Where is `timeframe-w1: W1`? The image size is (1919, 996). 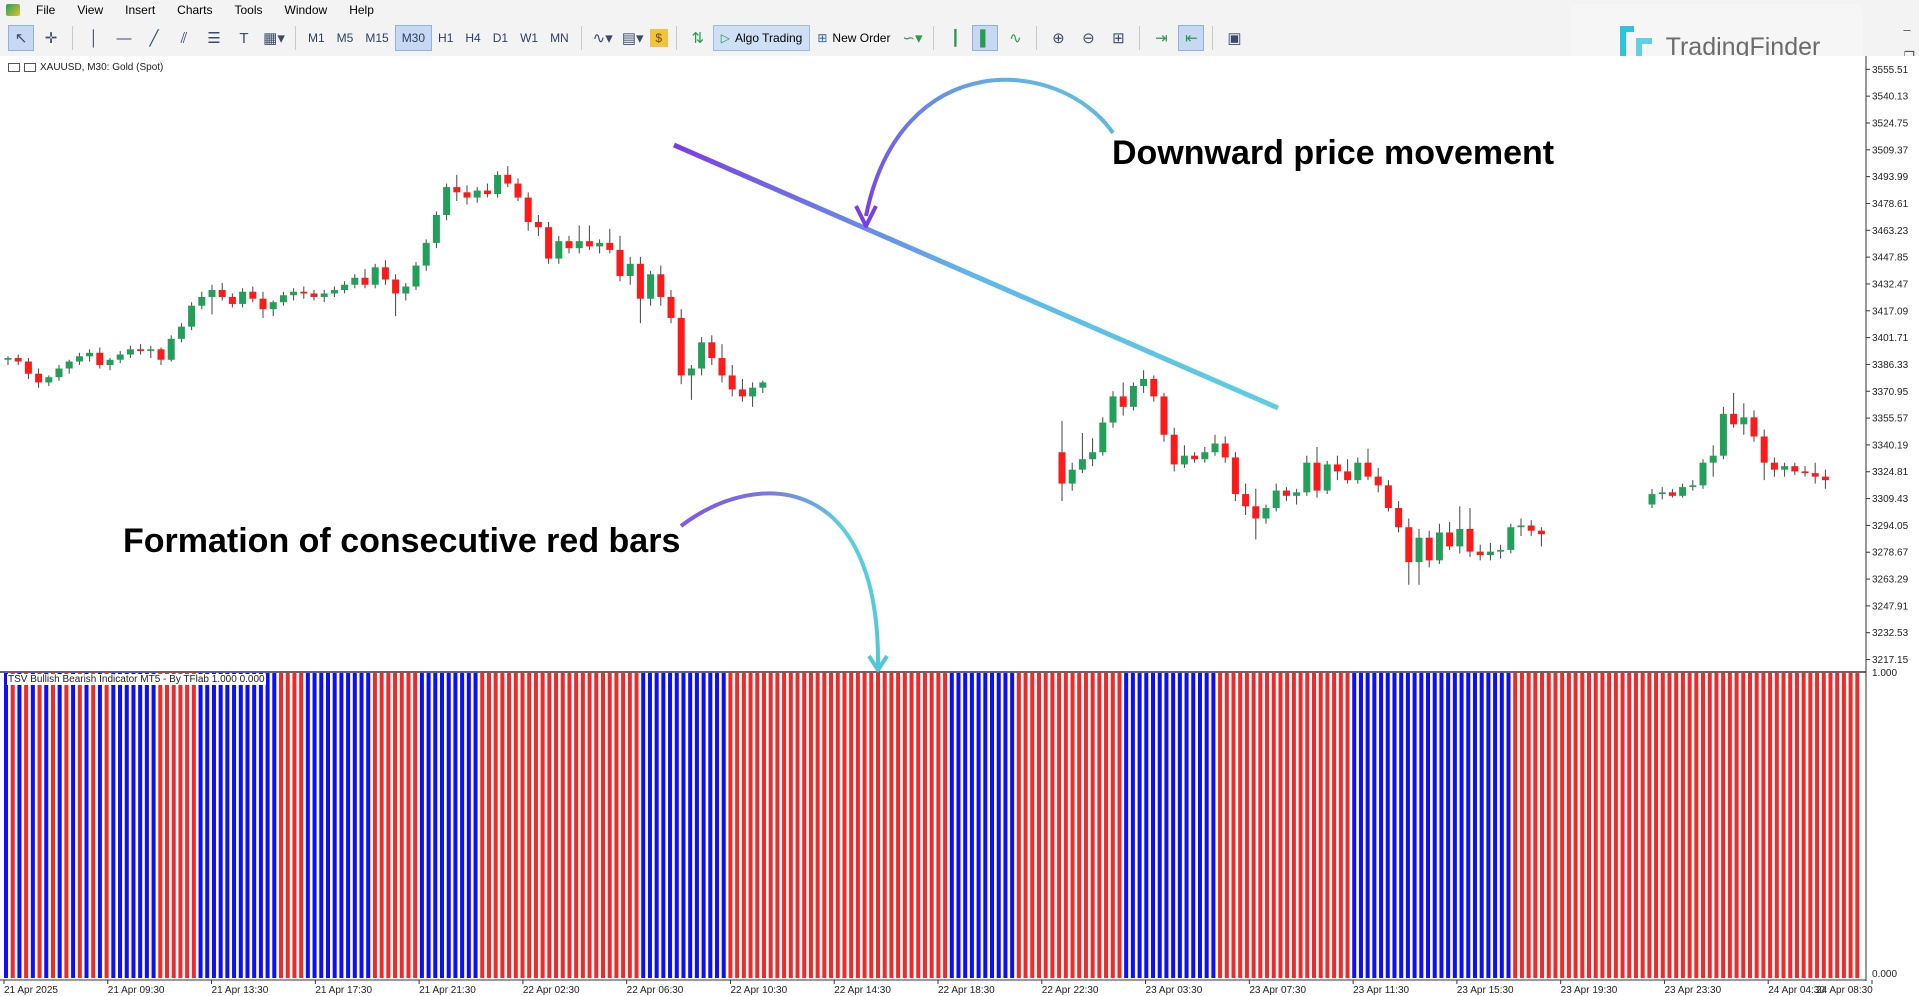
timeframe-w1: W1 is located at coordinates (529, 38).